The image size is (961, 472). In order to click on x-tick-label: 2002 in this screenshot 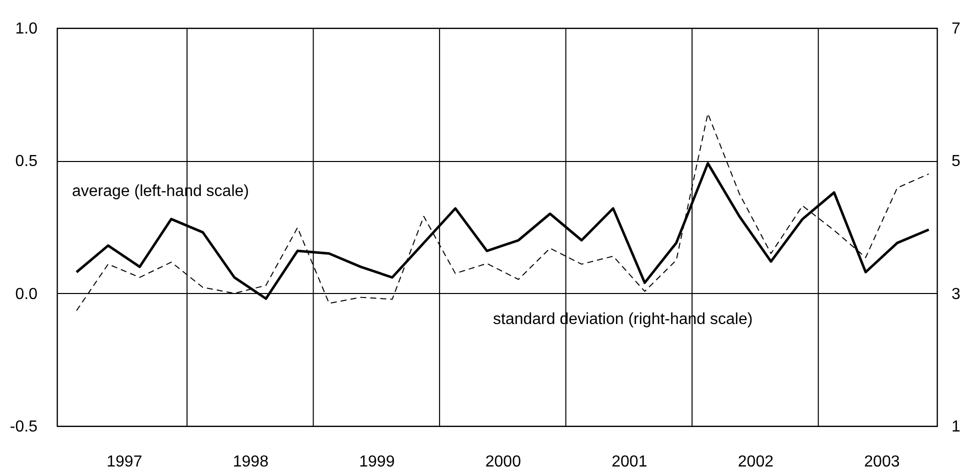, I will do `click(756, 462)`.